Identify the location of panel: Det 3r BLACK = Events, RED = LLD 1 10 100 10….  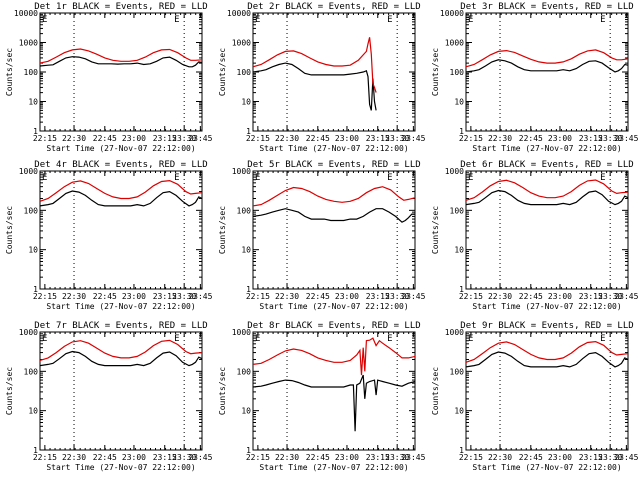
(535, 77).